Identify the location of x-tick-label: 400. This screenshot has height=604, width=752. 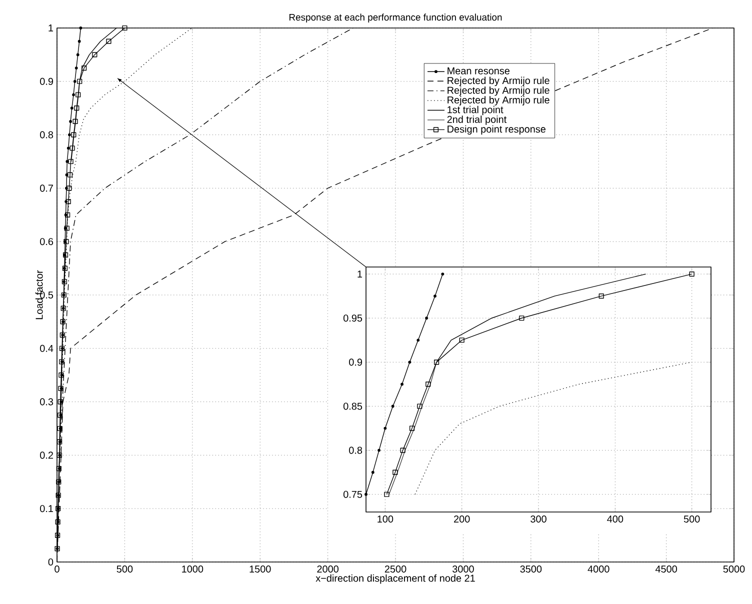
(615, 519).